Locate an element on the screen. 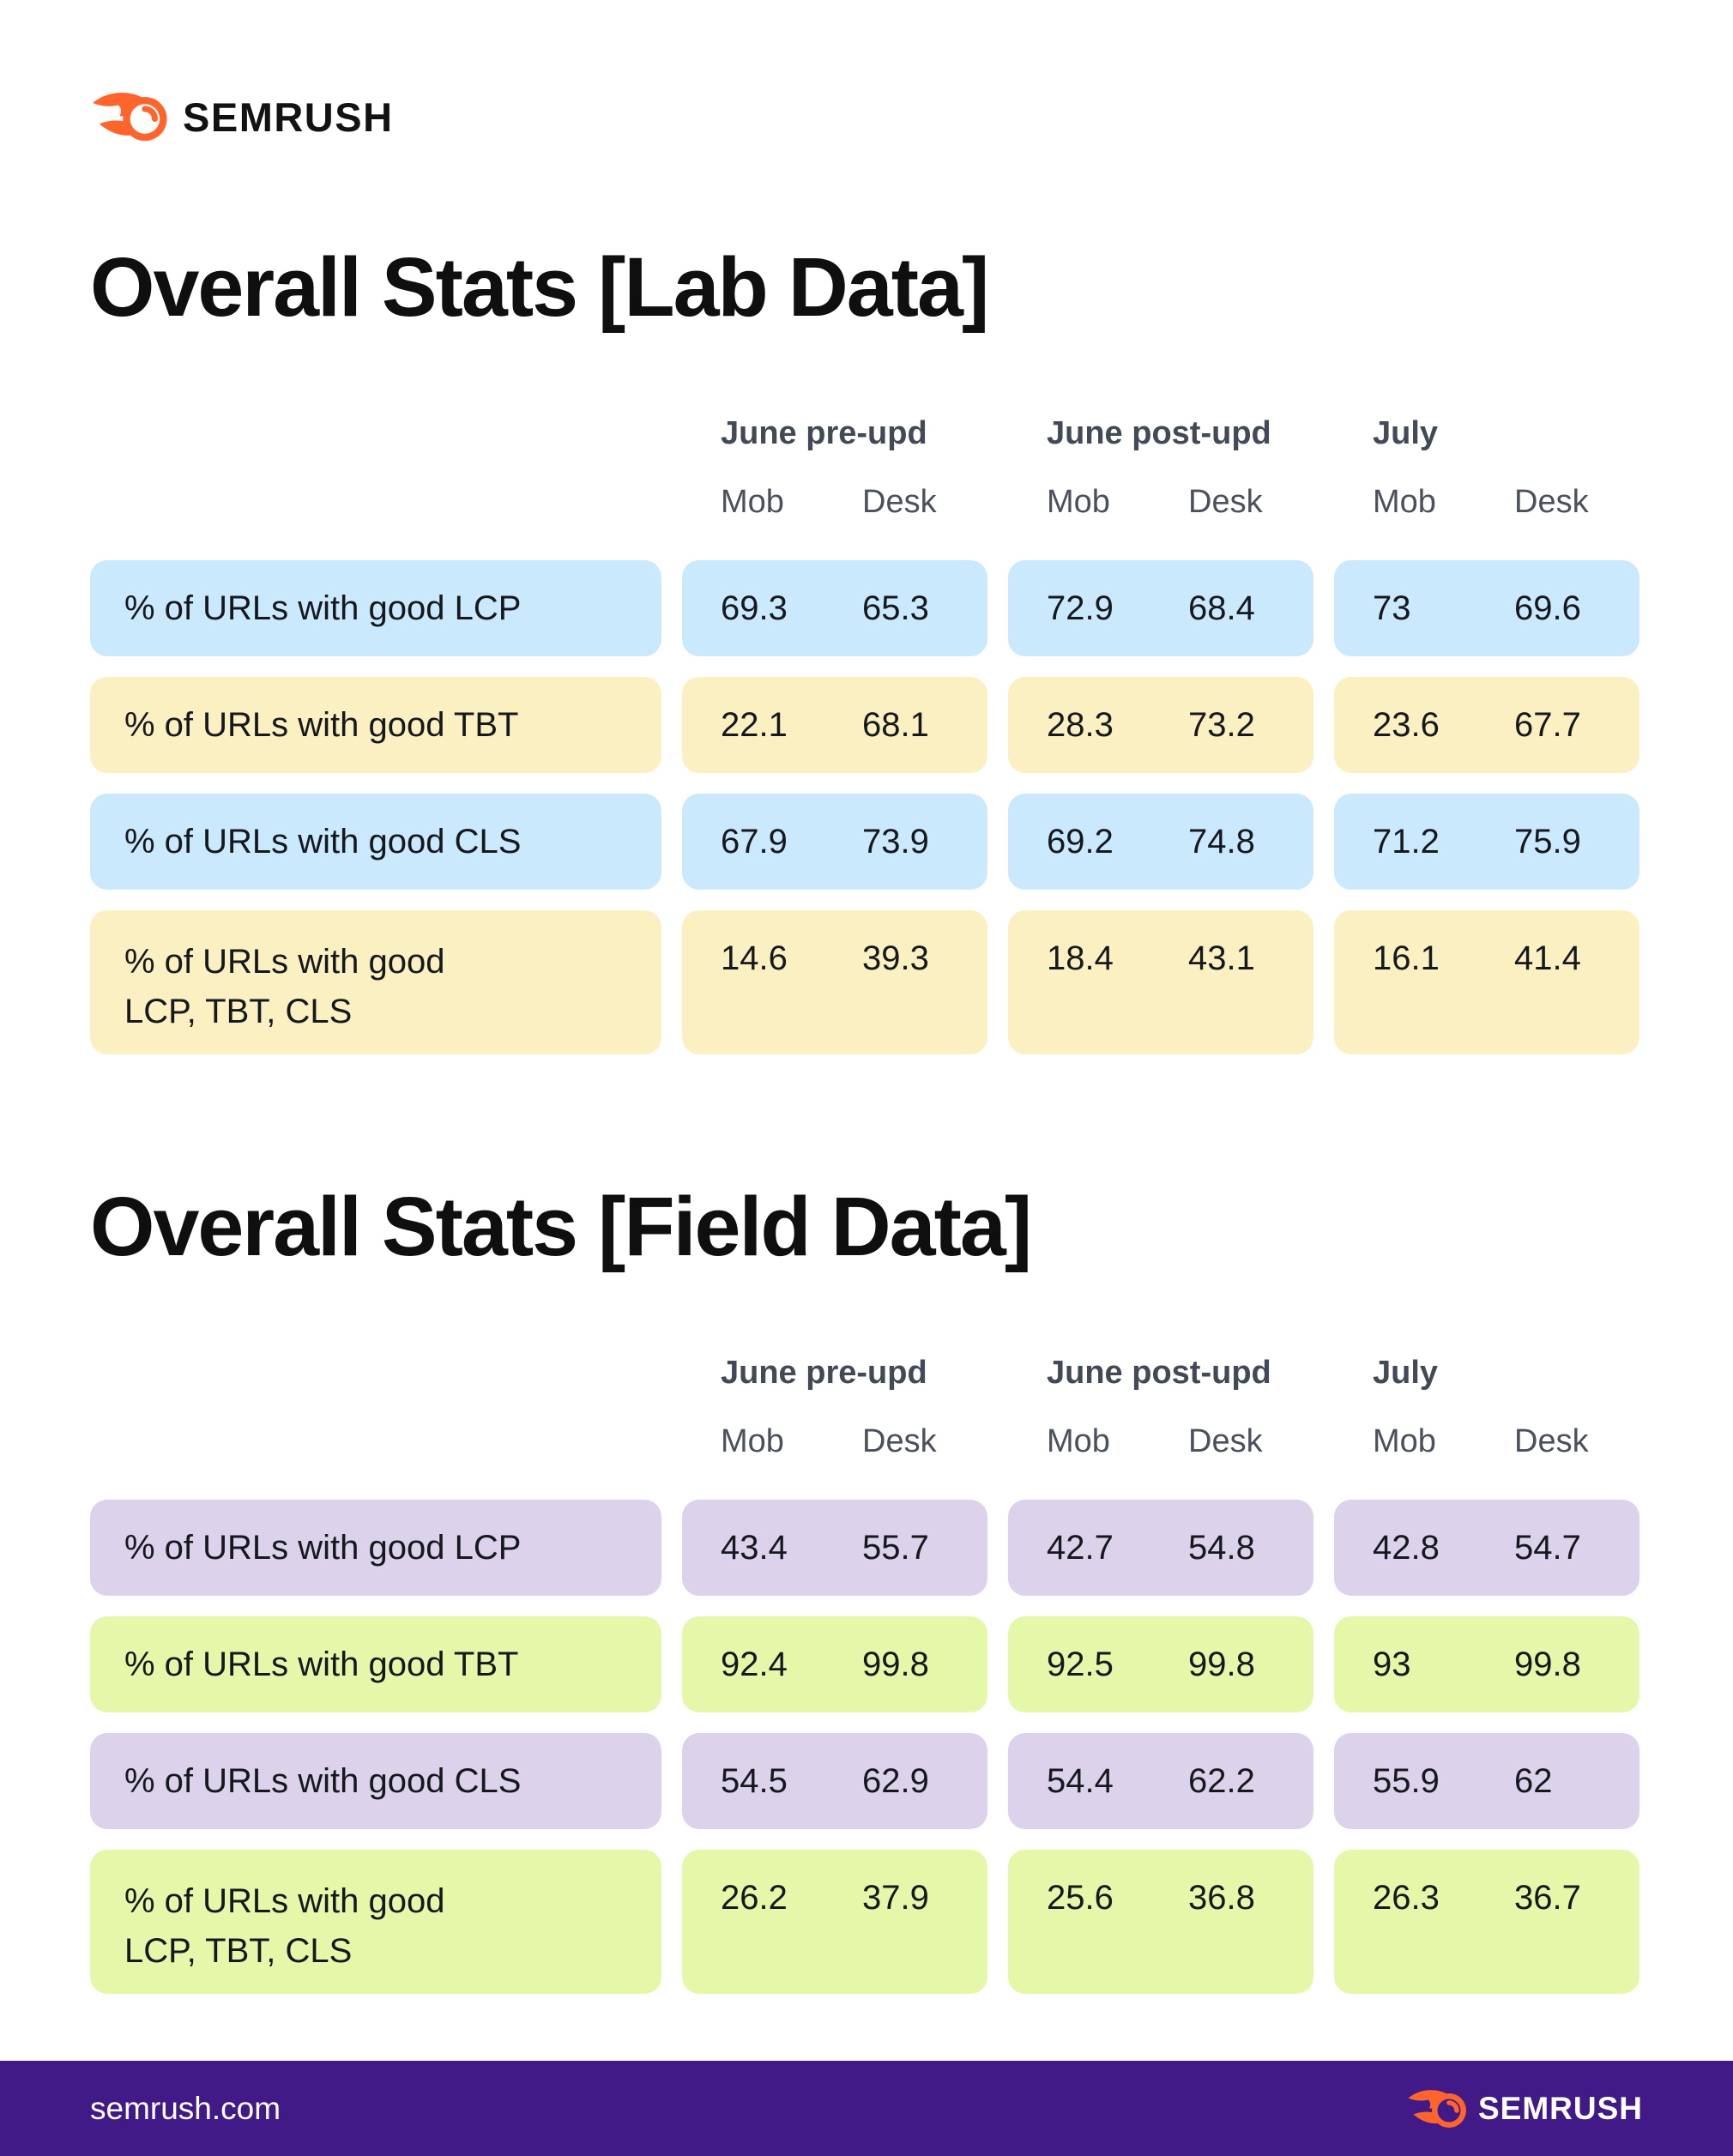 This screenshot has width=1733, height=2156. value-desk: 43.1 is located at coordinates (1221, 958).